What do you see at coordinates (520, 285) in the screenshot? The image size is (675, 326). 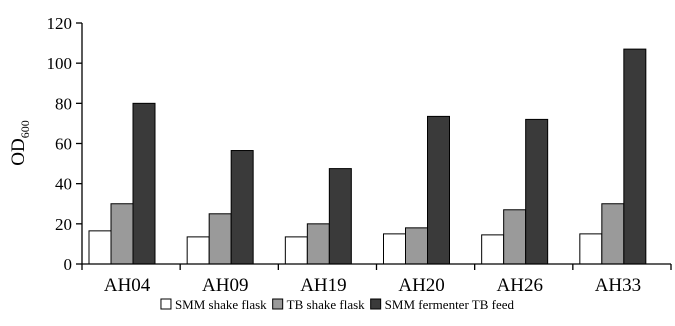 I see `x-category-label: AH26` at bounding box center [520, 285].